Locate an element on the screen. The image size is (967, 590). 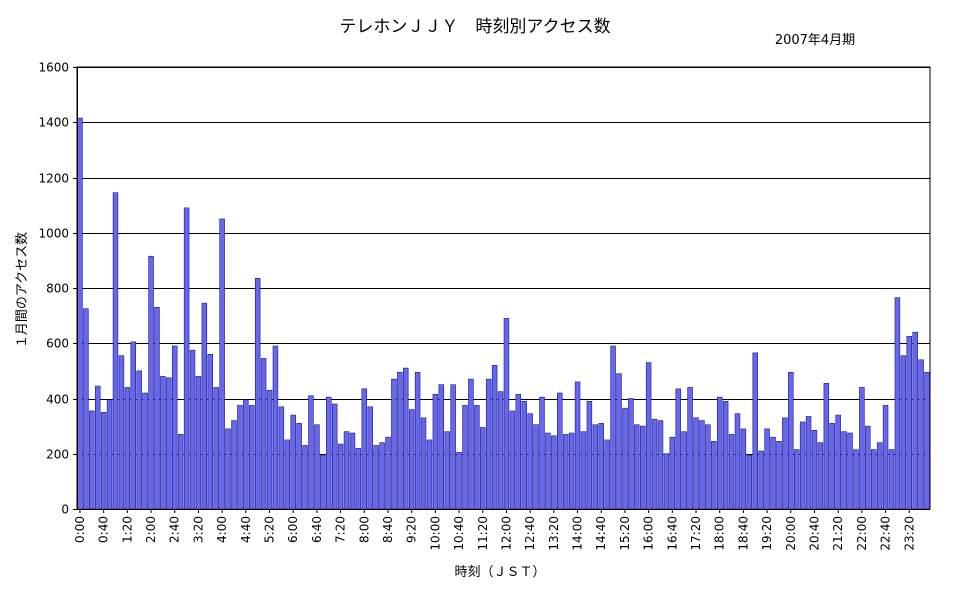
y-tick-label: 600 is located at coordinates (57, 344).